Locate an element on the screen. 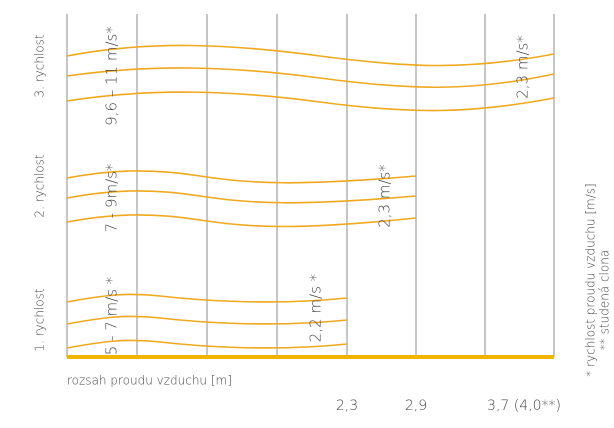 The width and height of the screenshot is (614, 428). end-speed: 2,2 m/s * is located at coordinates (316, 308).